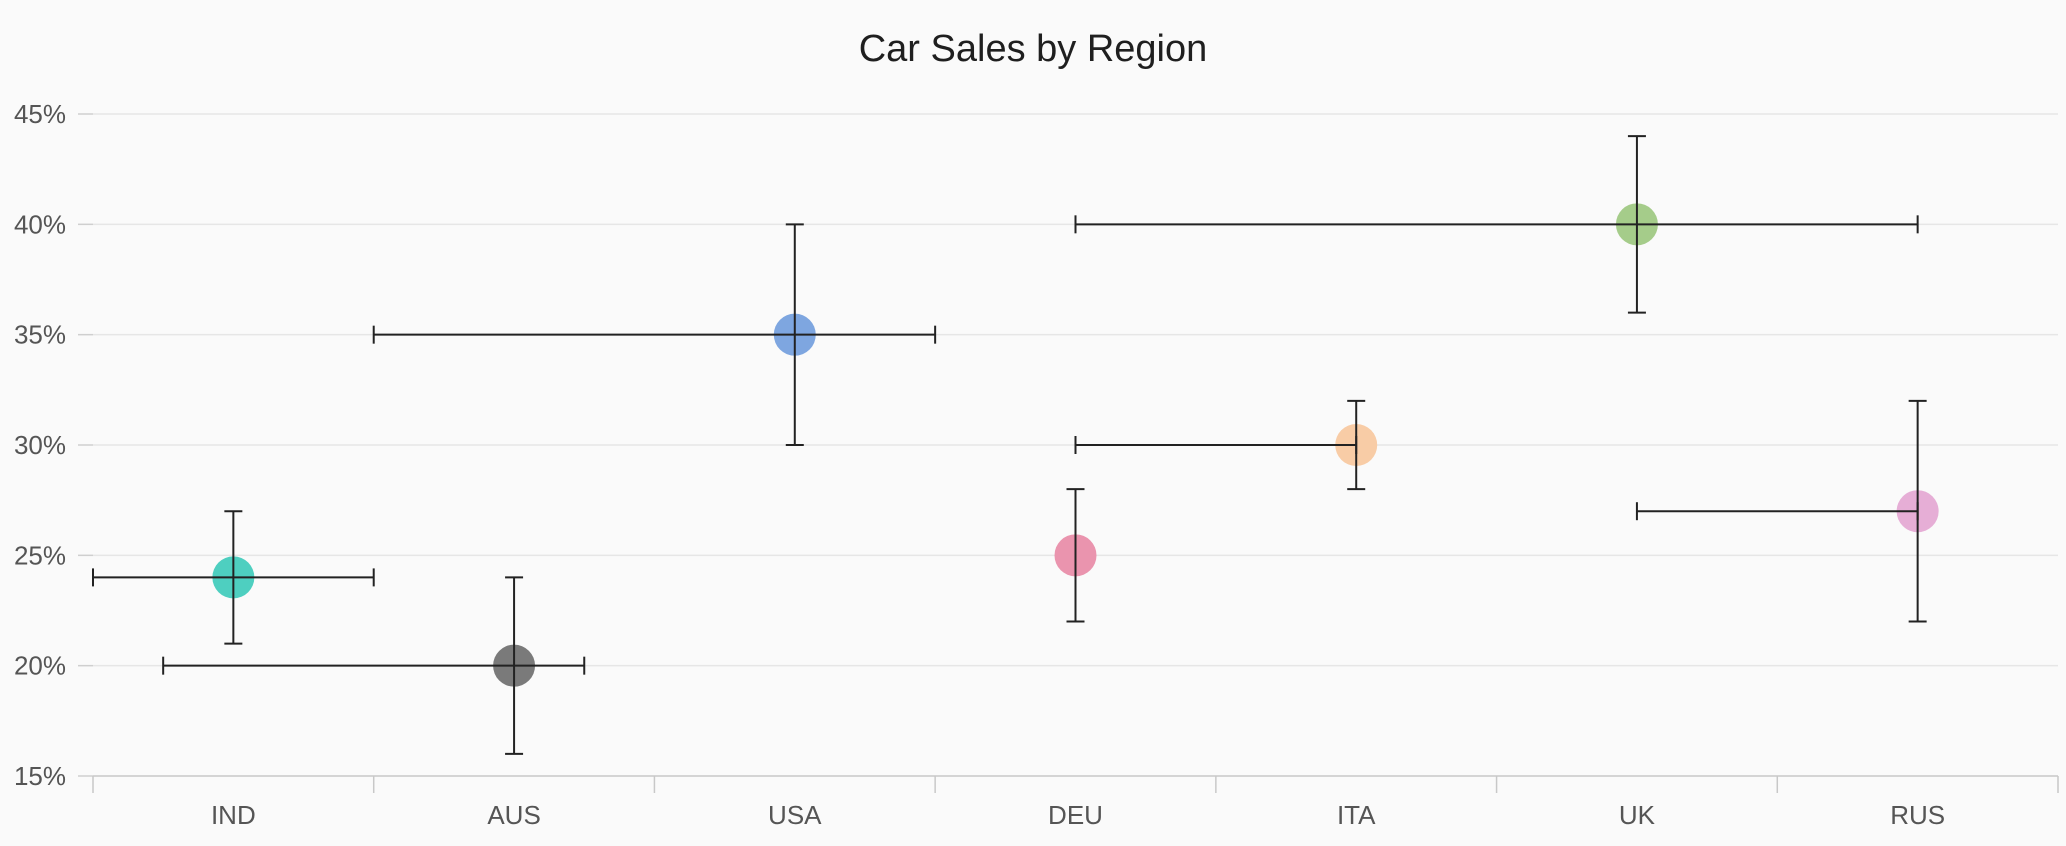 This screenshot has width=2066, height=846. I want to click on x-tick-label: DEU, so click(1075, 815).